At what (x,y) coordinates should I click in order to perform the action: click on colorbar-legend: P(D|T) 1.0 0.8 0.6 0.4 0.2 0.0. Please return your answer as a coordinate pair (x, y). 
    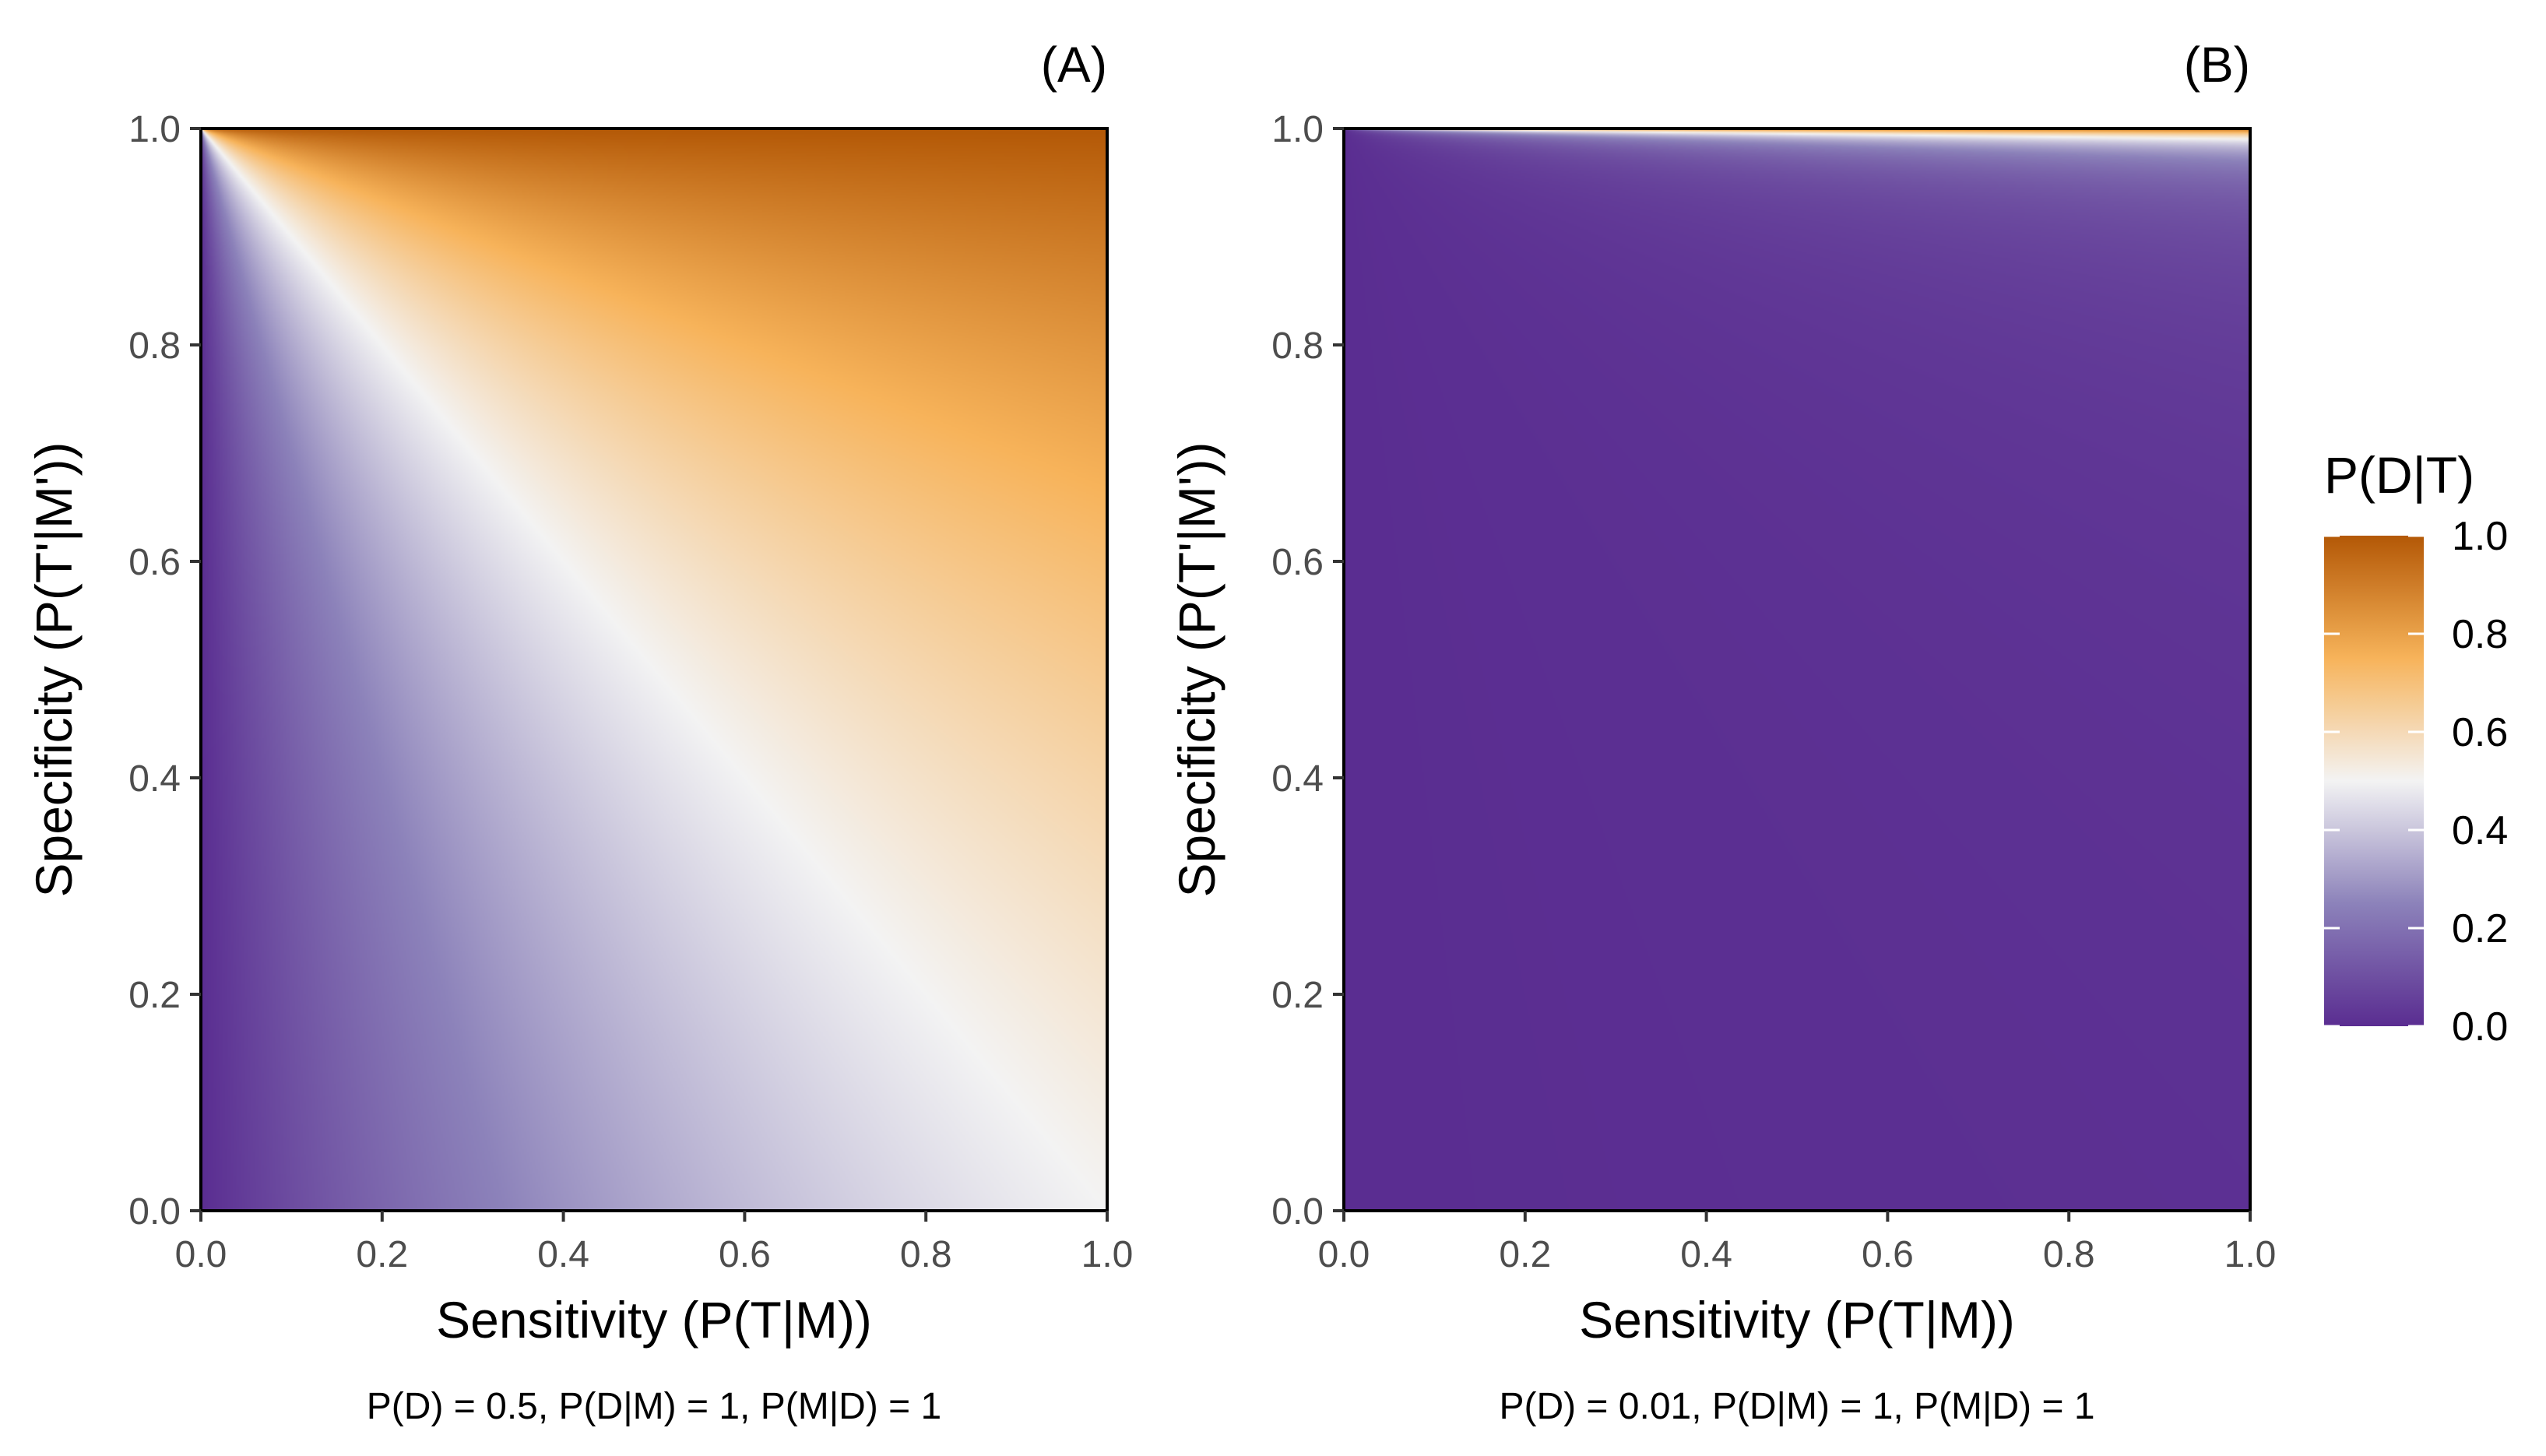
    Looking at the image, I should click on (2416, 748).